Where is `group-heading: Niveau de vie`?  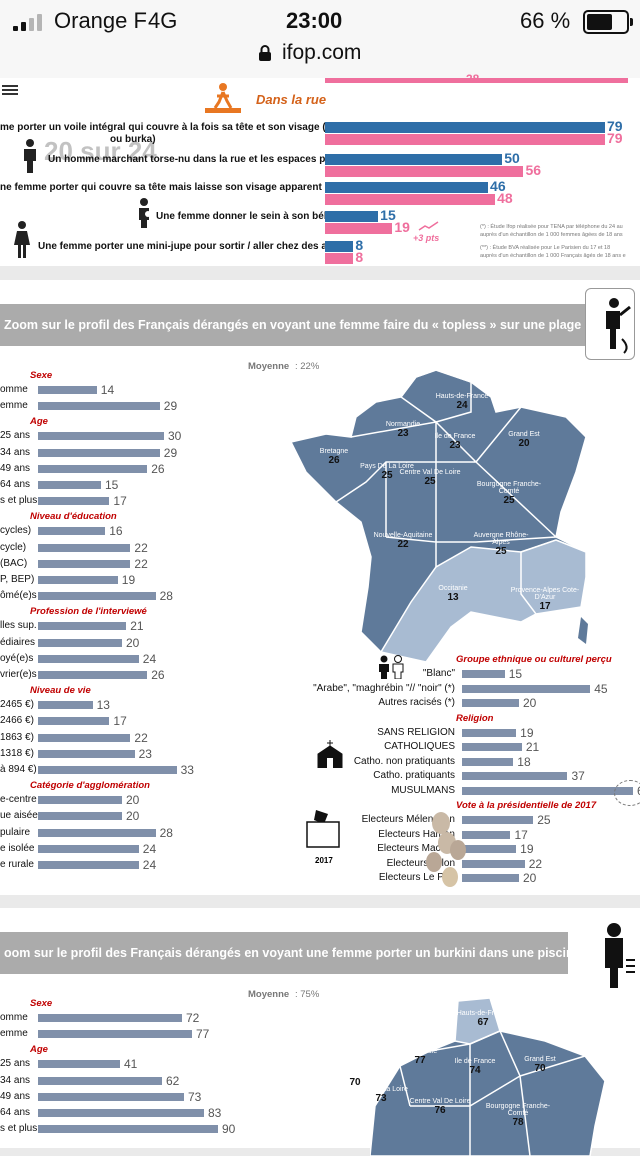
group-heading: Niveau de vie is located at coordinates (60, 691).